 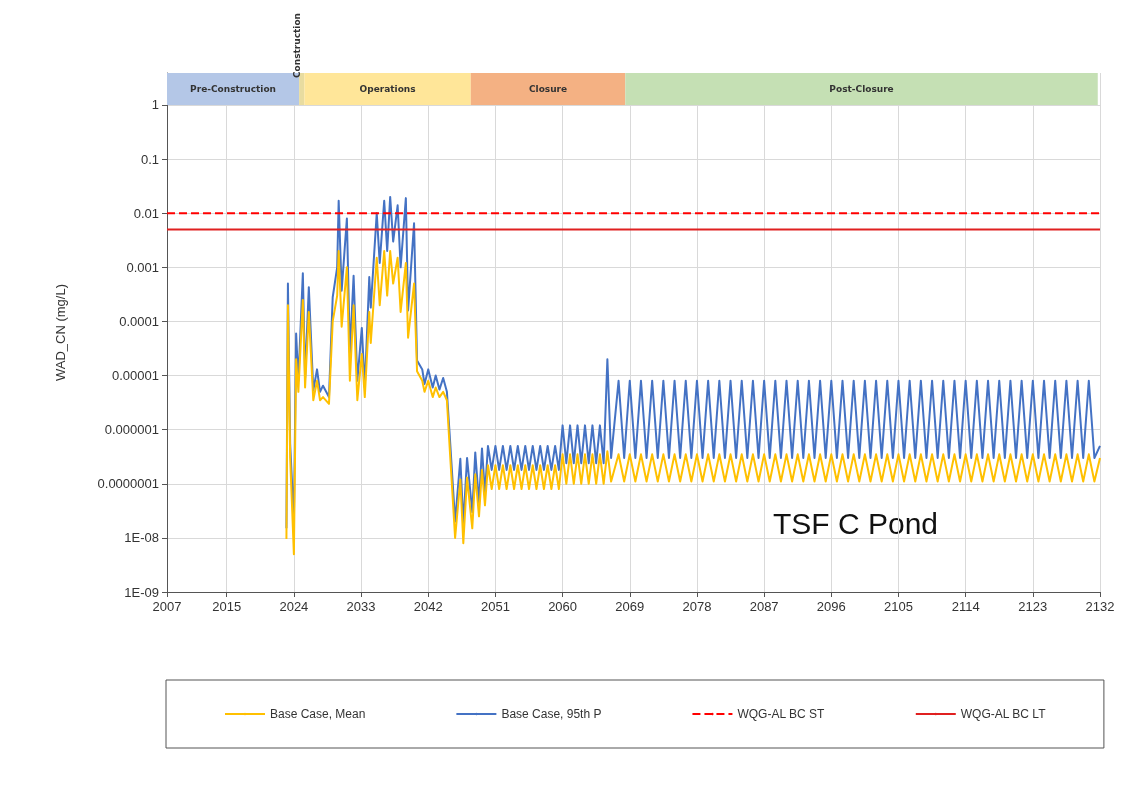 What do you see at coordinates (630, 606) in the screenshot?
I see `x-tick-label: 2069` at bounding box center [630, 606].